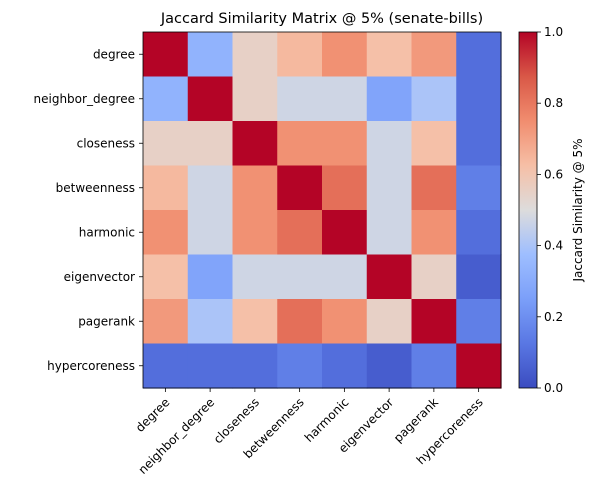  I want to click on y-tick-label: eigenvector, so click(99, 277).